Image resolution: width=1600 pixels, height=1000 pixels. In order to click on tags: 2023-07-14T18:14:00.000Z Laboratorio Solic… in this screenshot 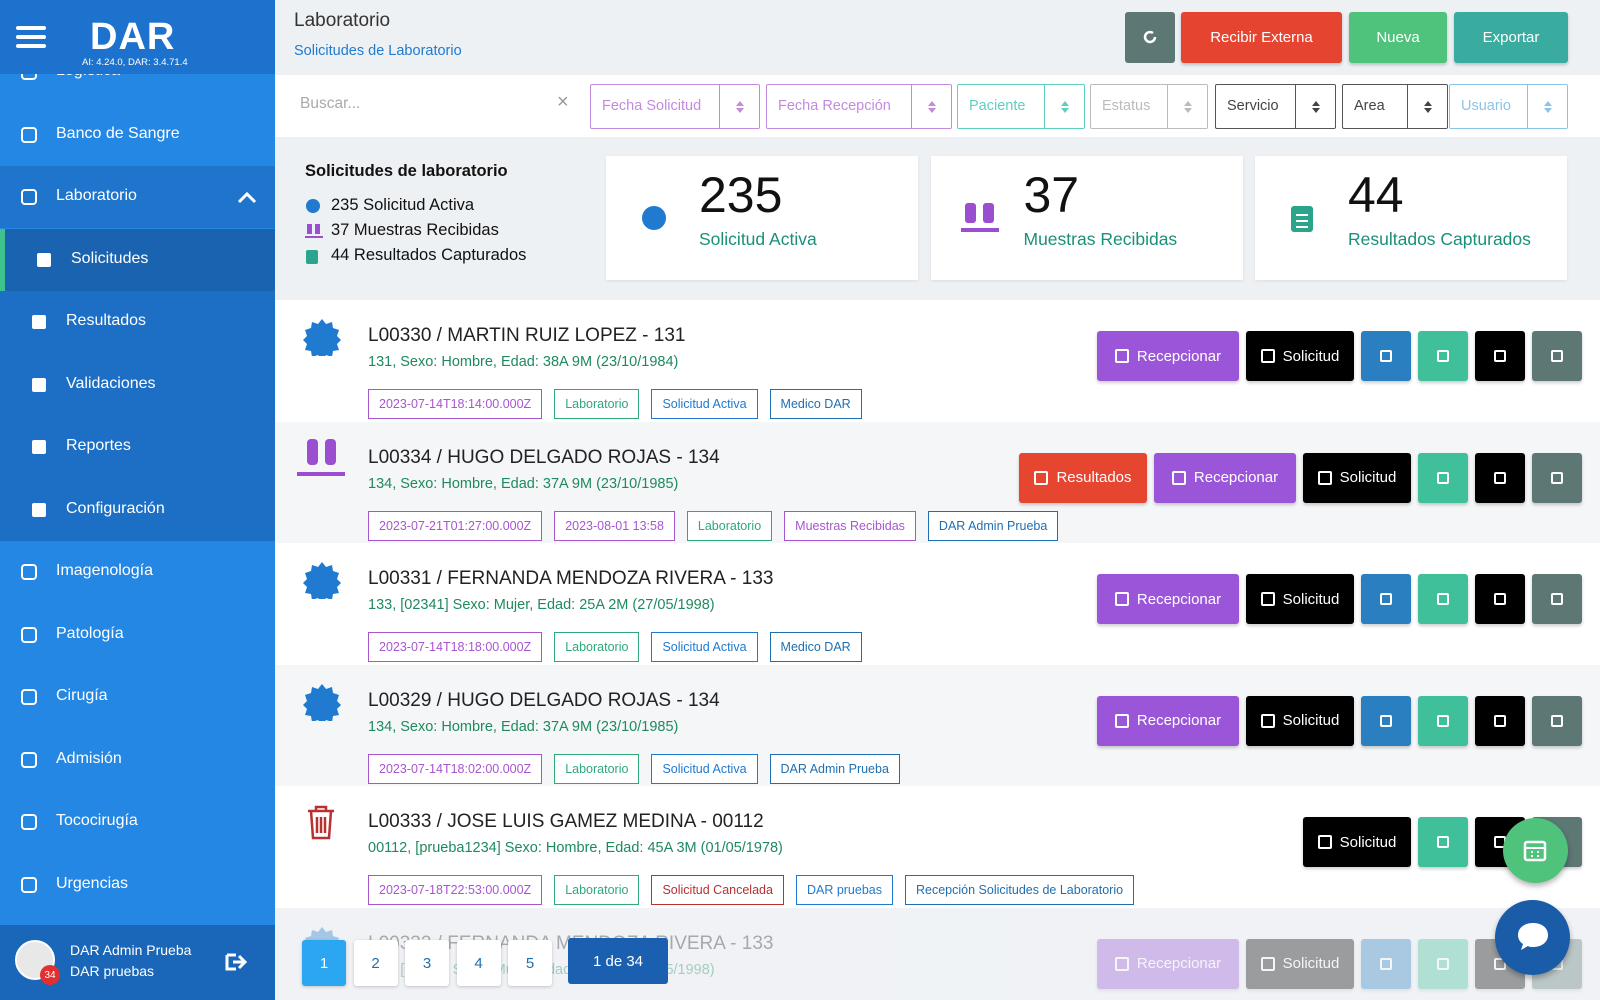, I will do `click(615, 404)`.